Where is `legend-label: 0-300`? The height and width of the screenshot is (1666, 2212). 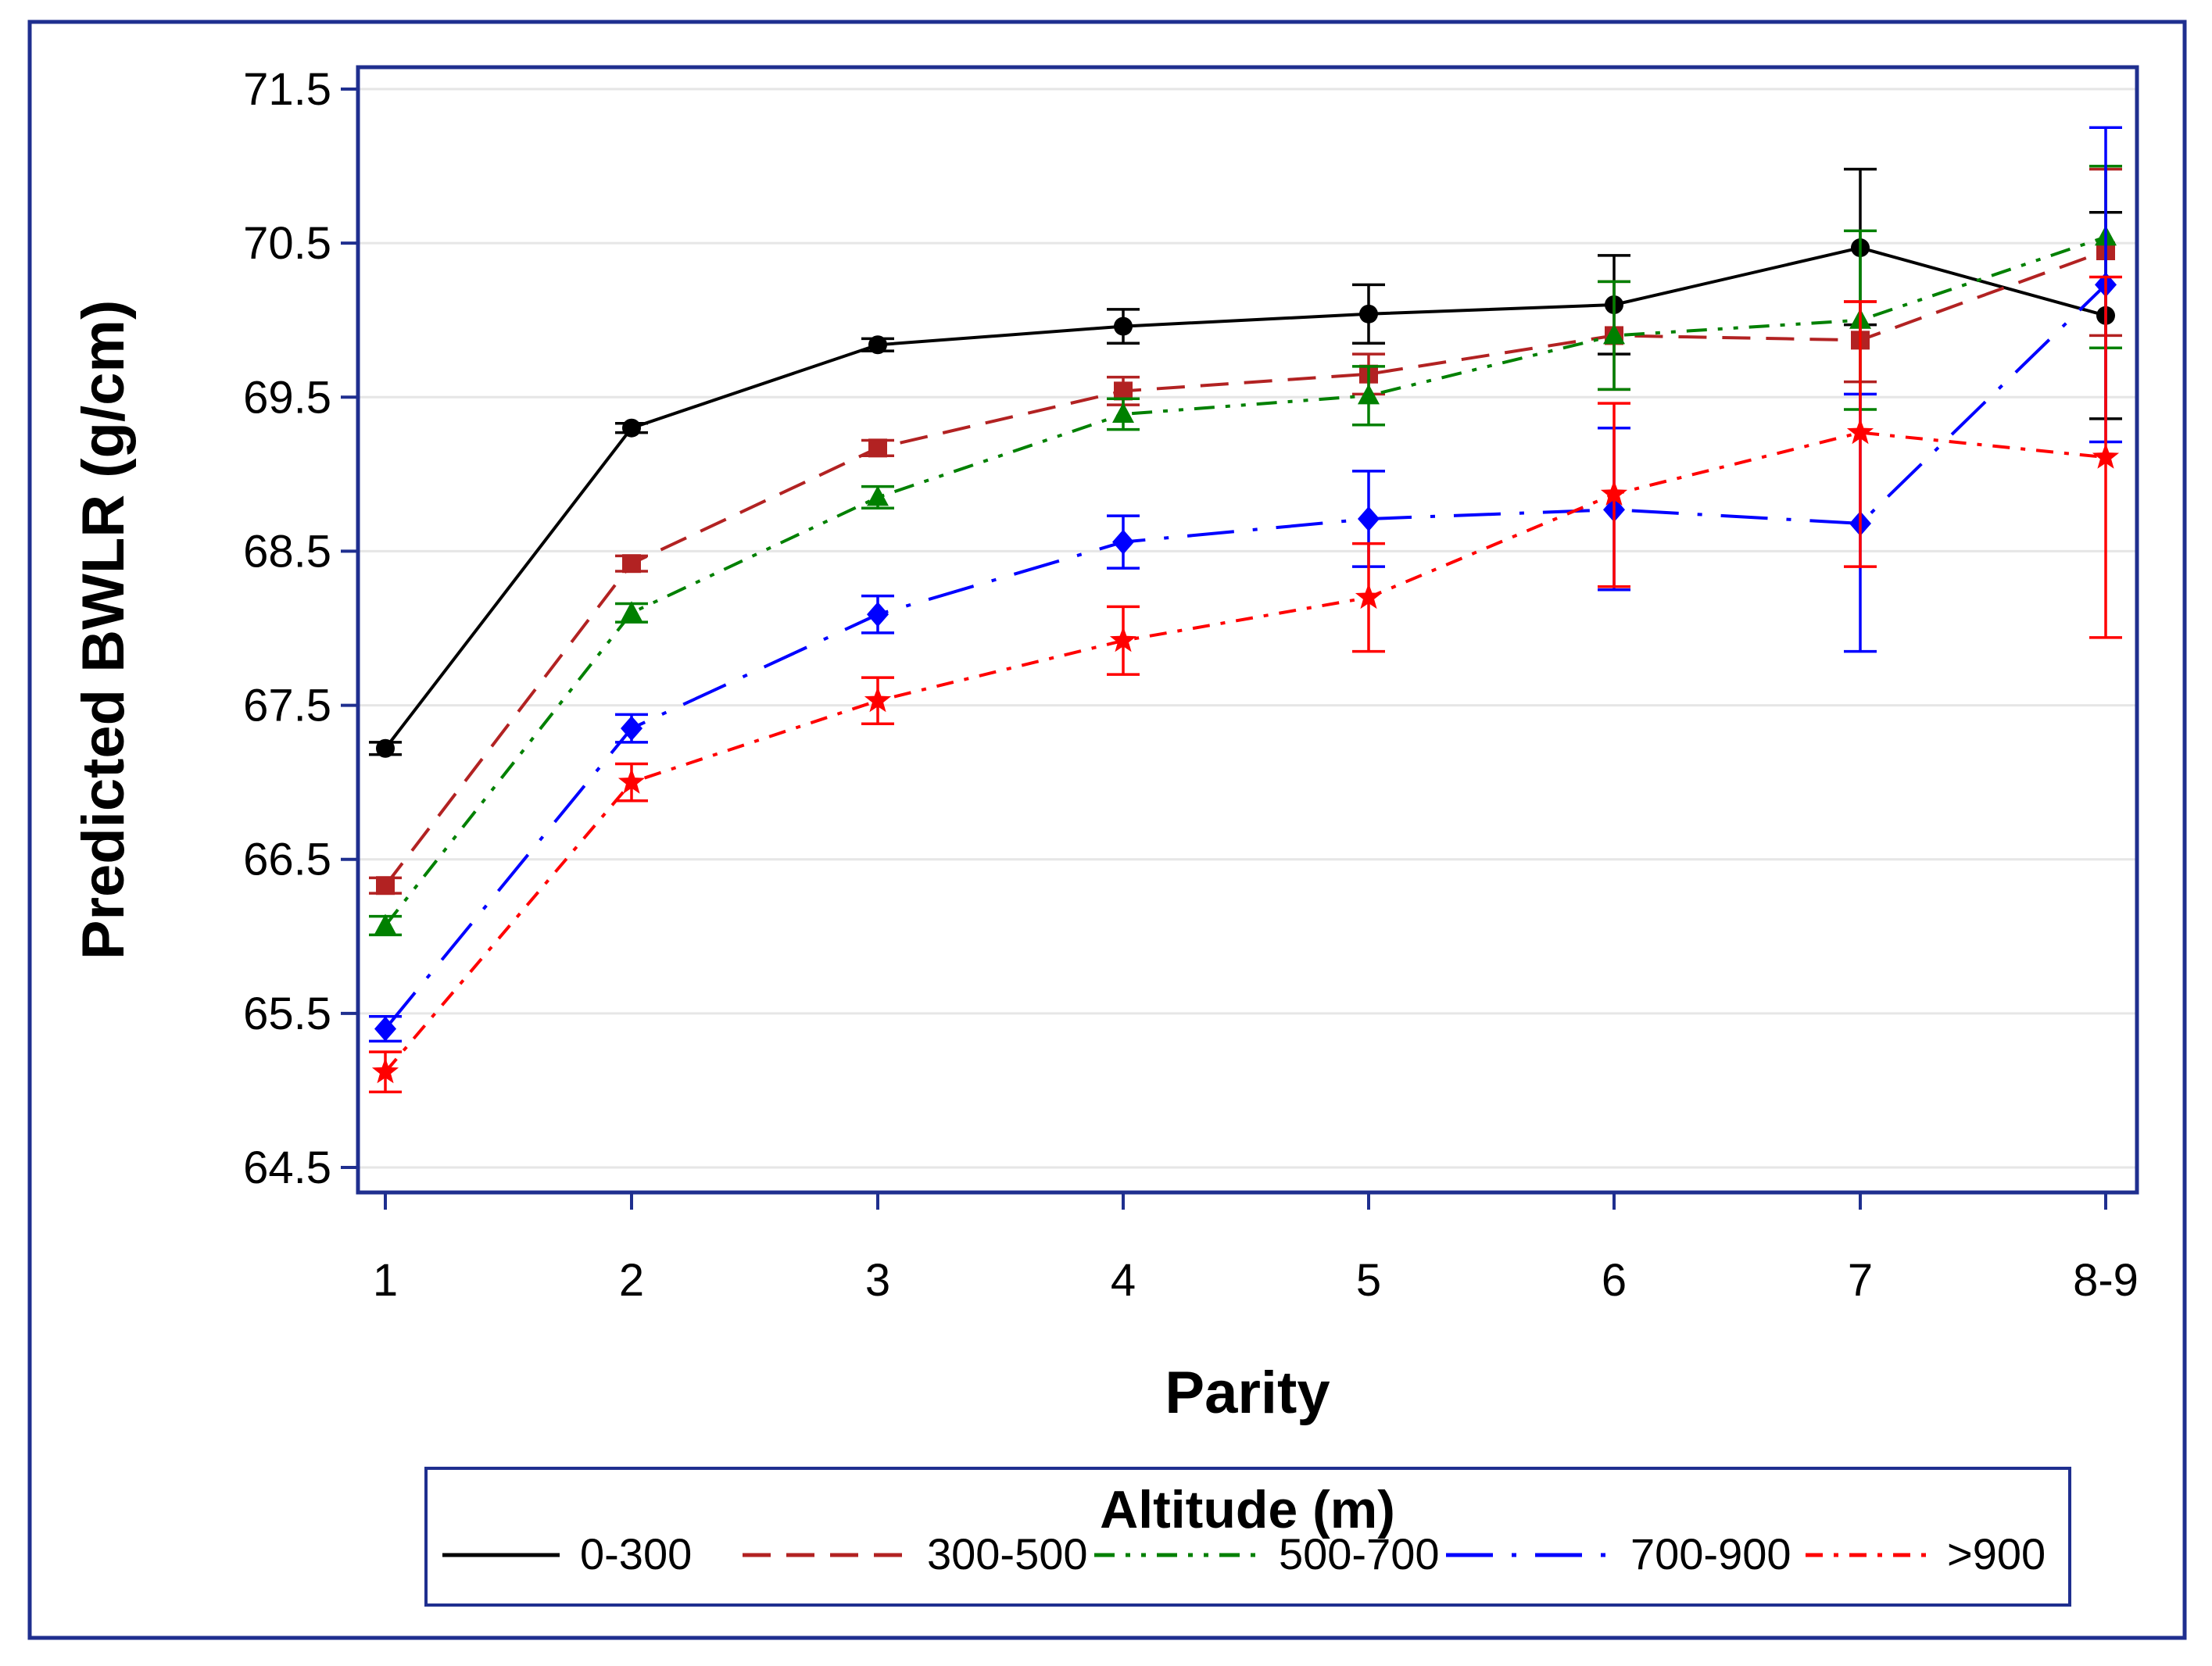 legend-label: 0-300 is located at coordinates (636, 1553).